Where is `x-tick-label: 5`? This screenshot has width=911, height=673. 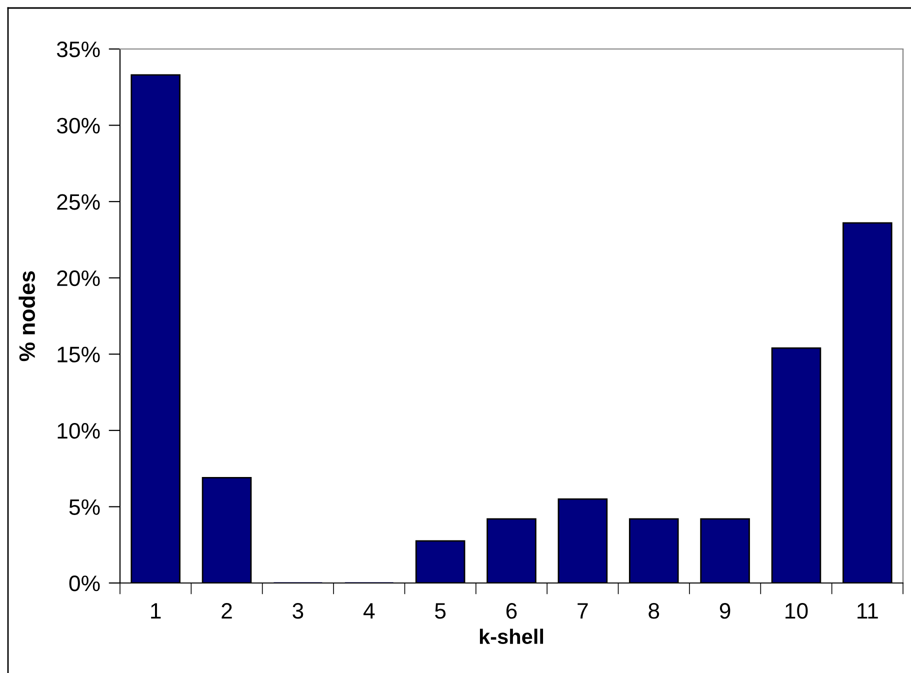 x-tick-label: 5 is located at coordinates (440, 611).